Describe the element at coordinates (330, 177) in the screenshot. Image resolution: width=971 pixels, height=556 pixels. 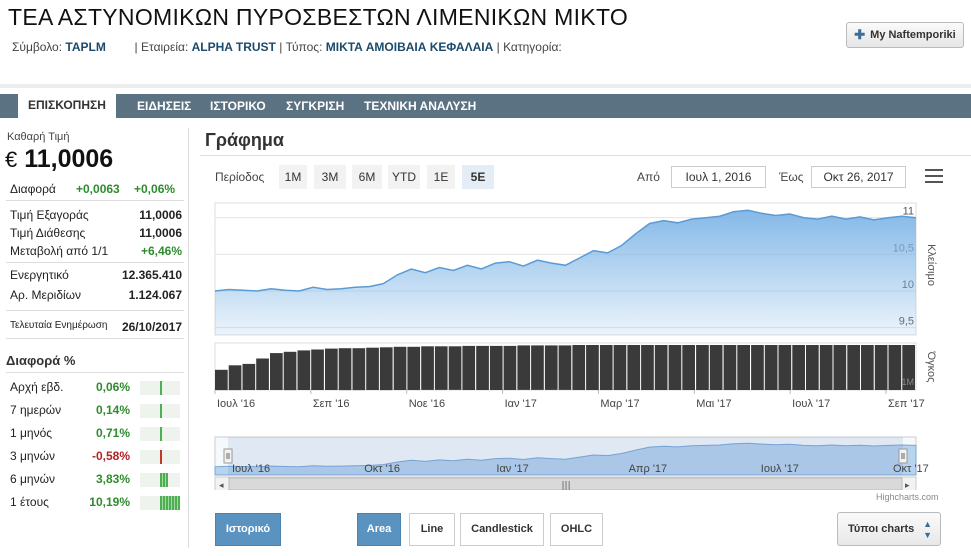
I see `period-3m-button: 3M` at that location.